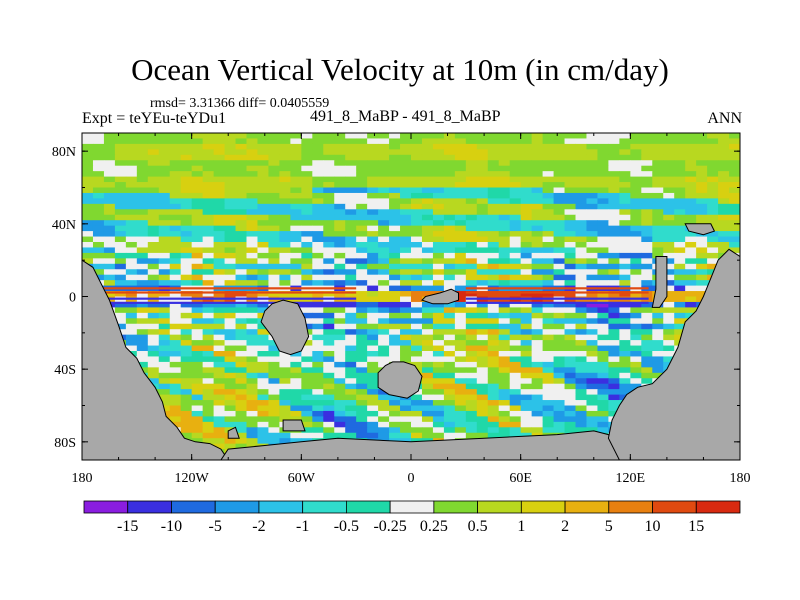  What do you see at coordinates (405, 116) in the screenshot?
I see `cases-text: 491_8_MaBP - 491_8_MaBP` at bounding box center [405, 116].